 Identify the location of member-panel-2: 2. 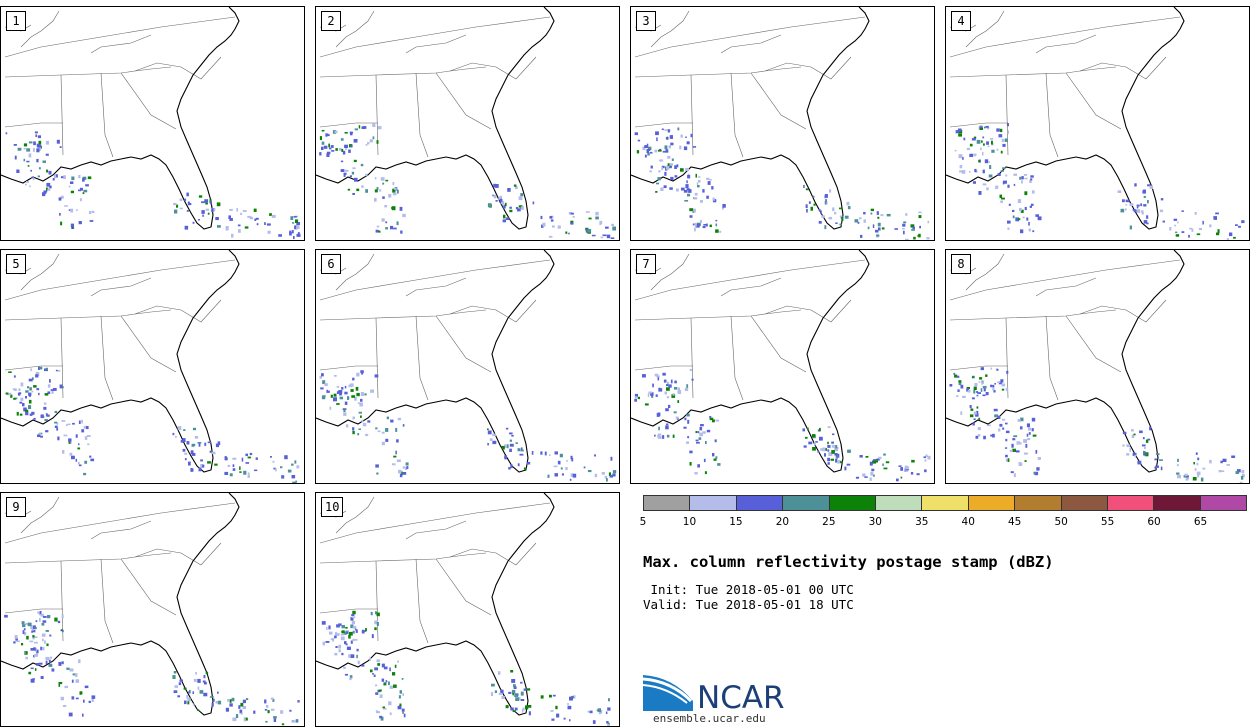
(467, 123).